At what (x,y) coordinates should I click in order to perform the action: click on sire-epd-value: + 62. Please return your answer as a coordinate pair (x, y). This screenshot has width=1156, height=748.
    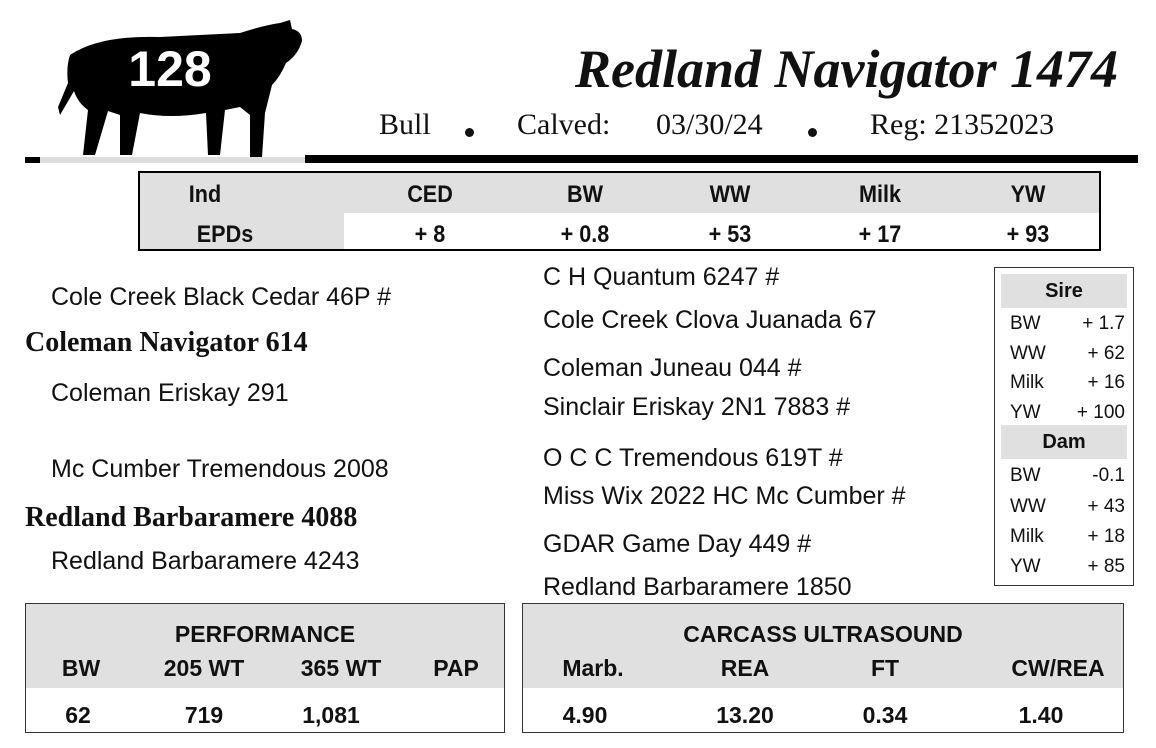
    Looking at the image, I should click on (1106, 353).